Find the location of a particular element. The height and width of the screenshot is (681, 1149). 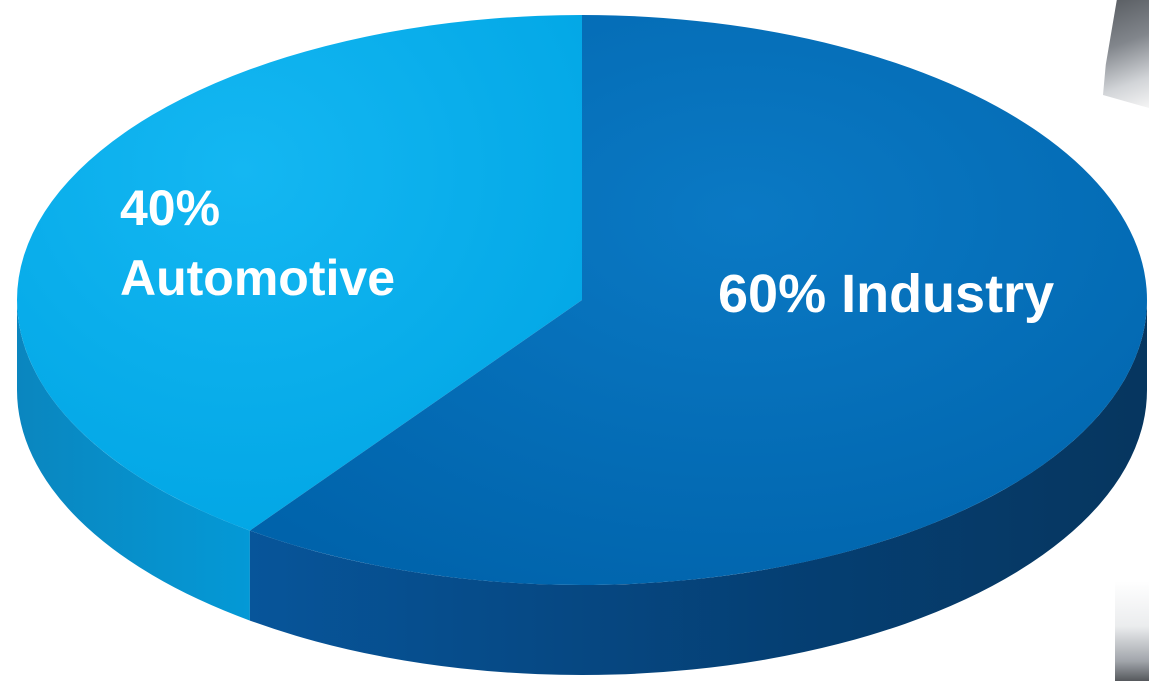

slice-label-industry: 60% Industry is located at coordinates (886, 294).